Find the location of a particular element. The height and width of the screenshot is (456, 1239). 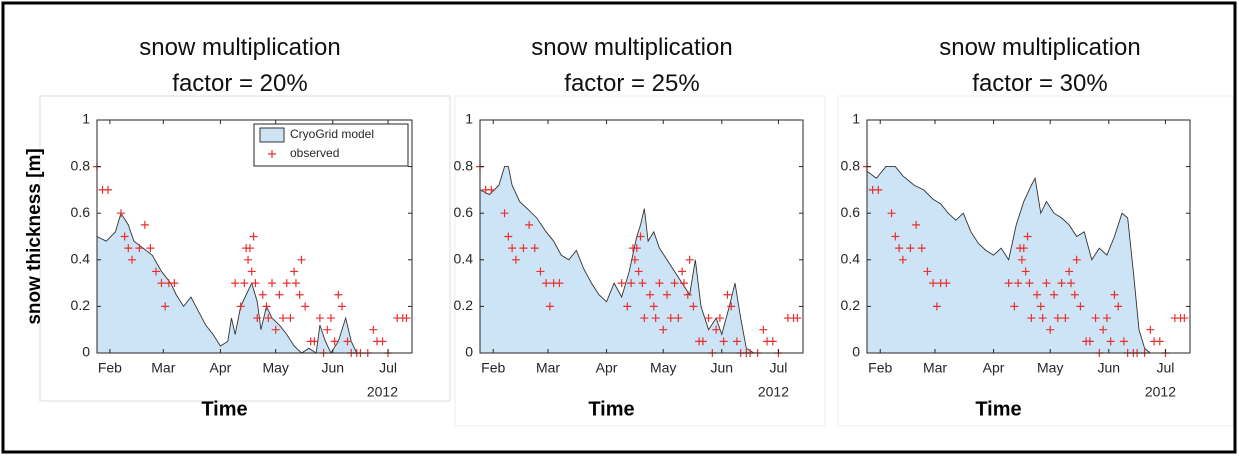

chart-title: snow multiplication factor = 25% is located at coordinates (632, 65).